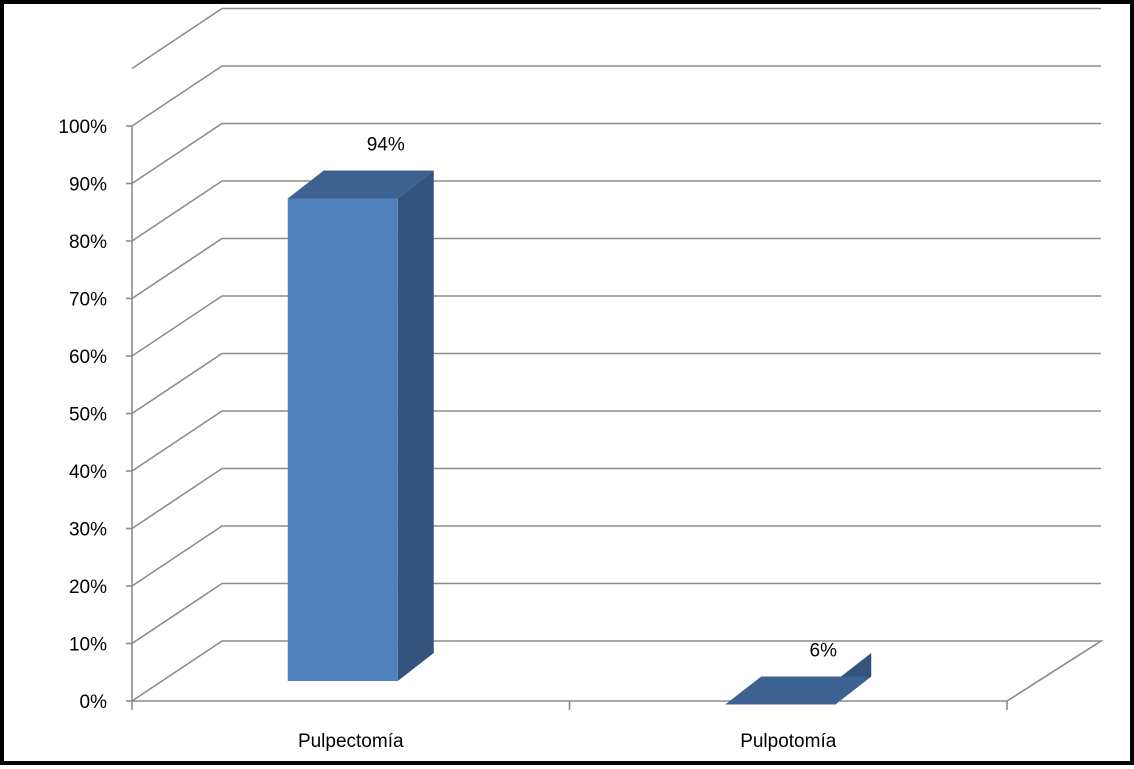 The image size is (1134, 769). I want to click on bar-side, so click(415, 425).